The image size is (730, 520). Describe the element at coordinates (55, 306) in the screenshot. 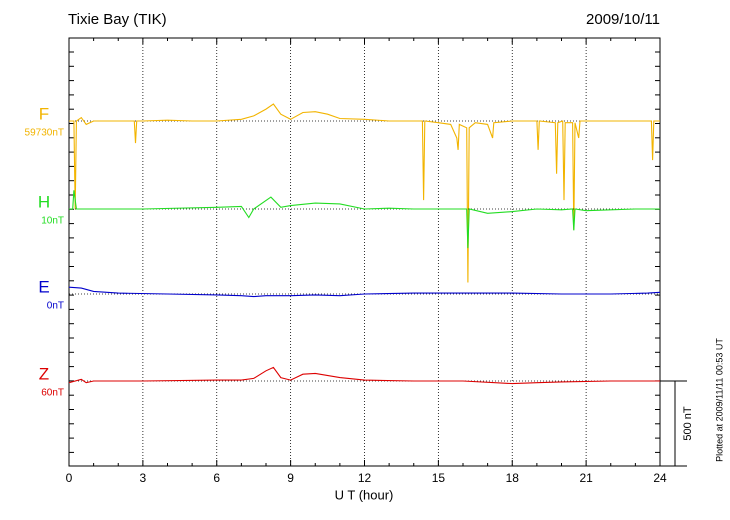

I see `baseline-label: 0nT` at that location.